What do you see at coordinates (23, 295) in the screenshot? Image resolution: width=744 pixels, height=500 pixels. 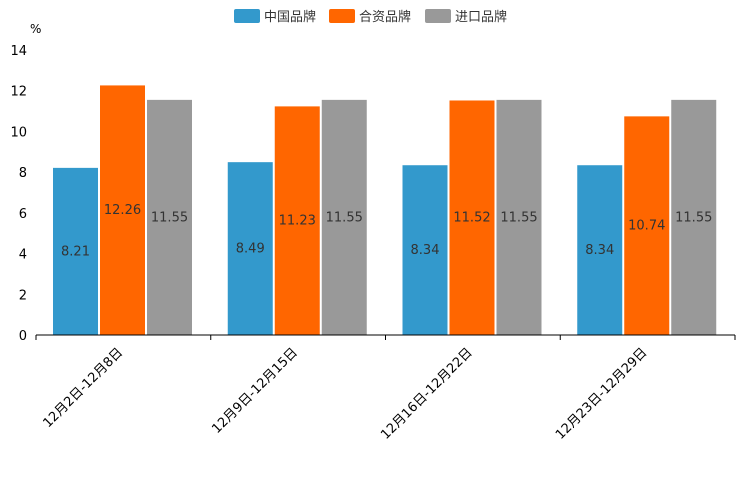 I see `y-tick-label: 2` at bounding box center [23, 295].